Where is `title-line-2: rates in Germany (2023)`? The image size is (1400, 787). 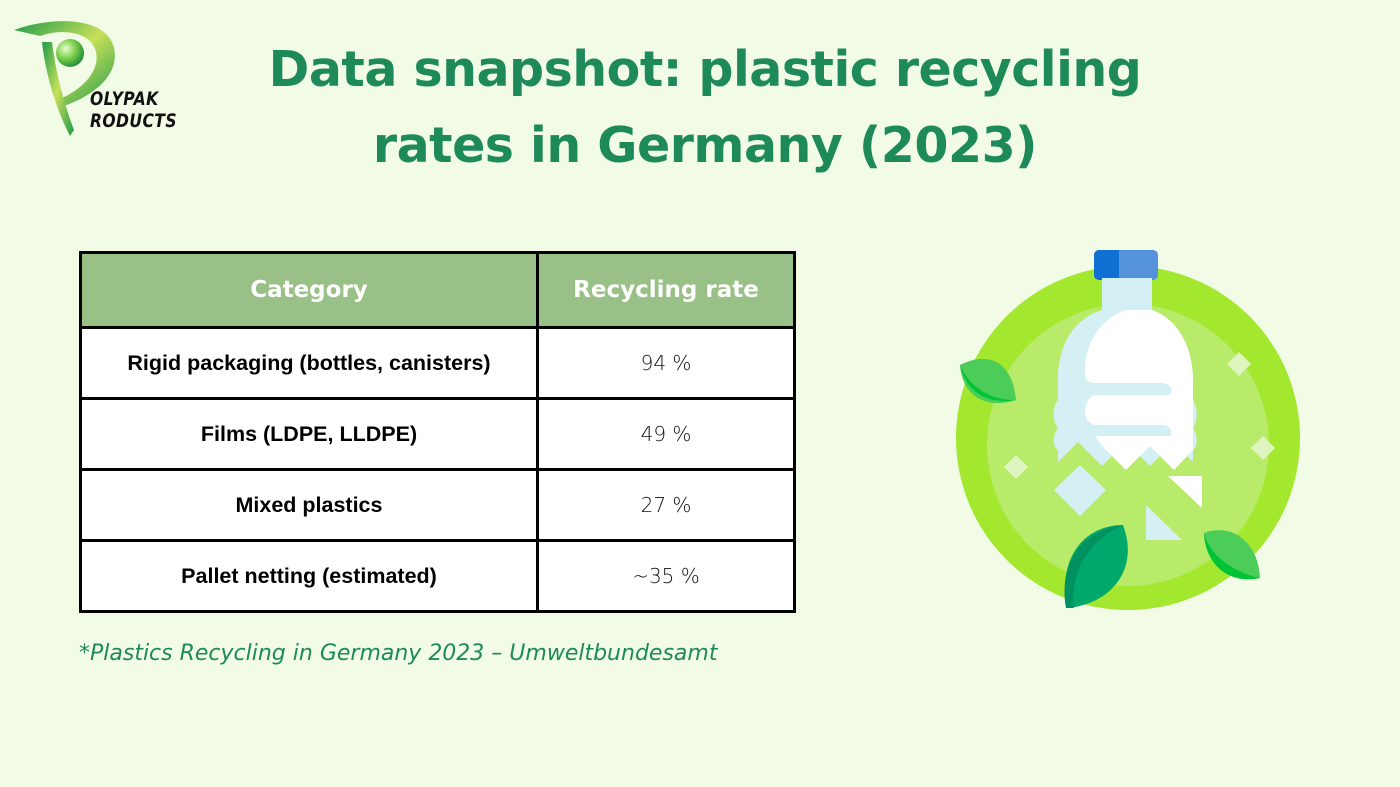 title-line-2: rates in Germany (2023) is located at coordinates (705, 145).